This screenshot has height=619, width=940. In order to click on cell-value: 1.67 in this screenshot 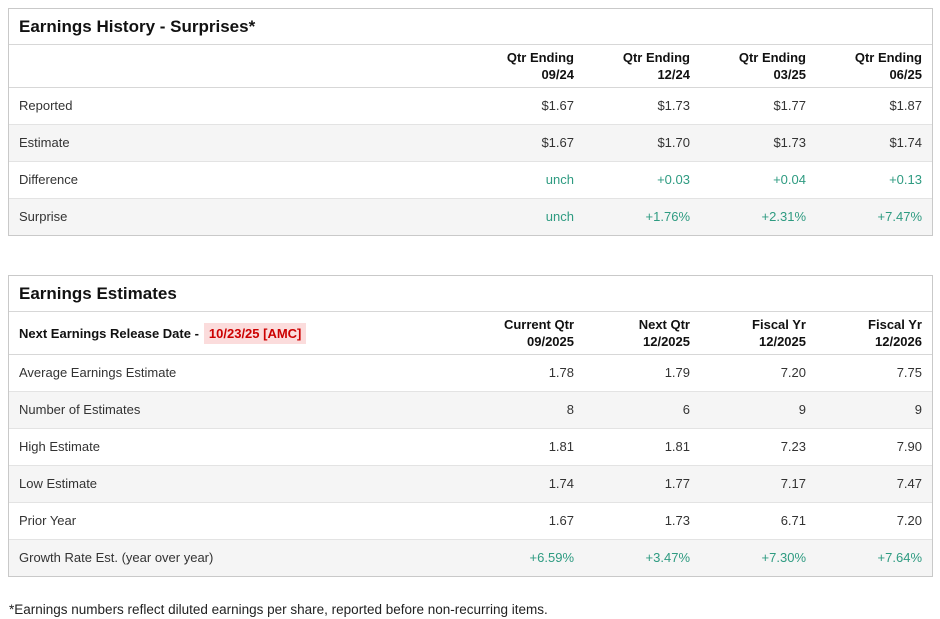, I will do `click(561, 520)`.